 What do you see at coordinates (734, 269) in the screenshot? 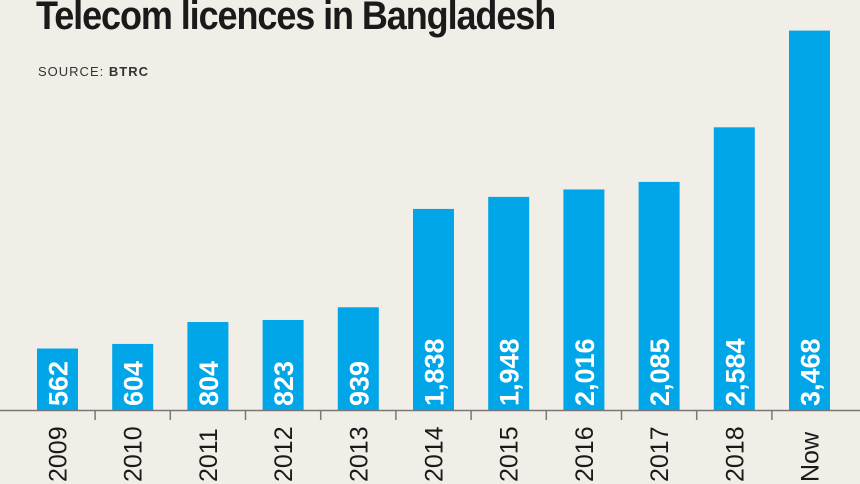
I see `bar-2018` at bounding box center [734, 269].